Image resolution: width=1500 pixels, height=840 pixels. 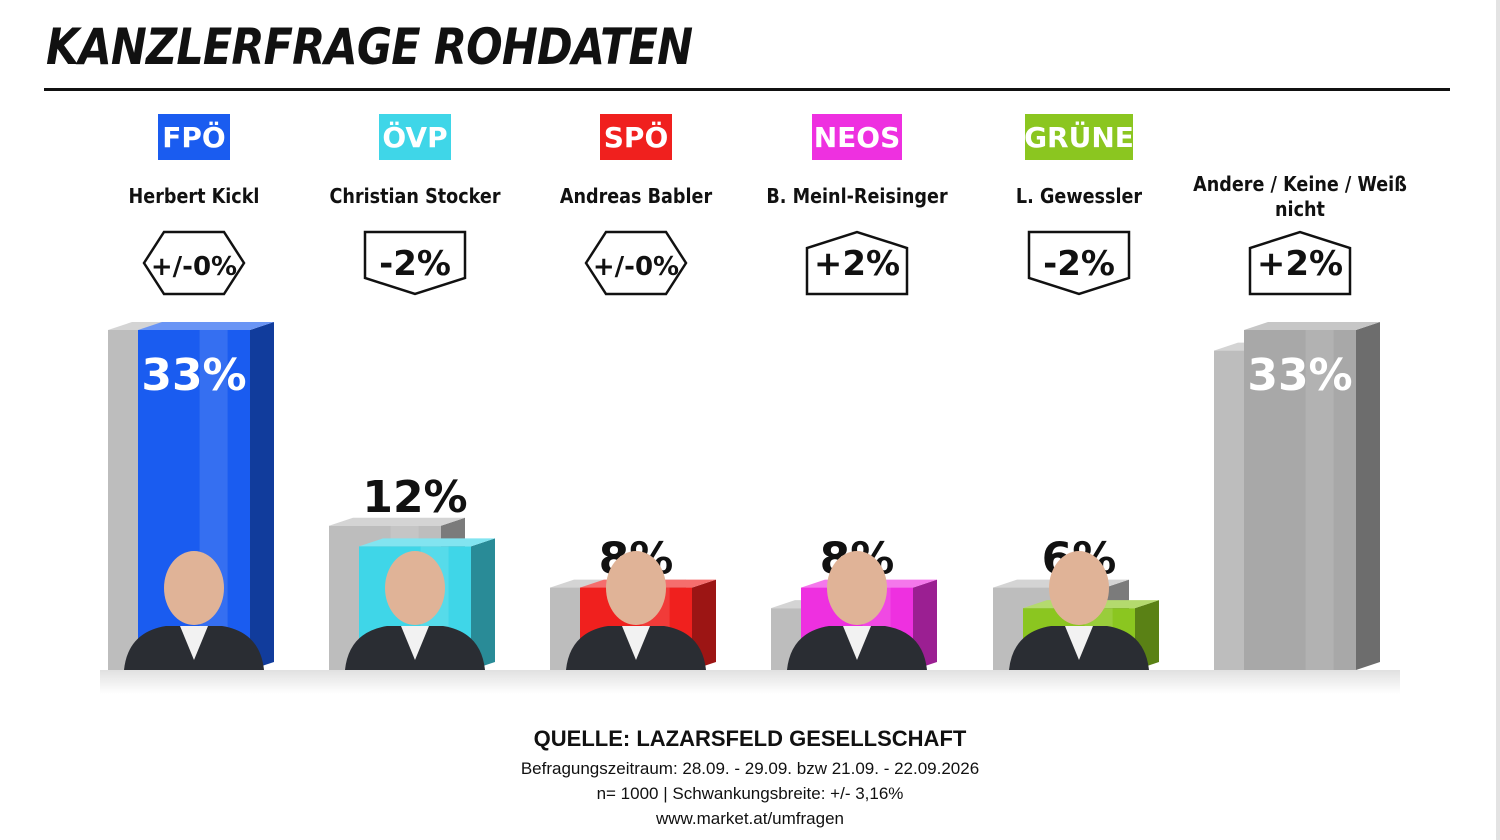 I want to click on bar-highlight, so click(x=1319, y=500).